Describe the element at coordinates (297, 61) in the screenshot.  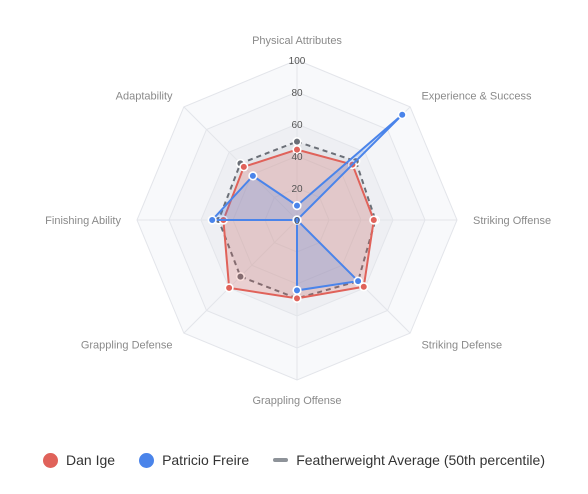
I see `tick-label-100: 100` at that location.